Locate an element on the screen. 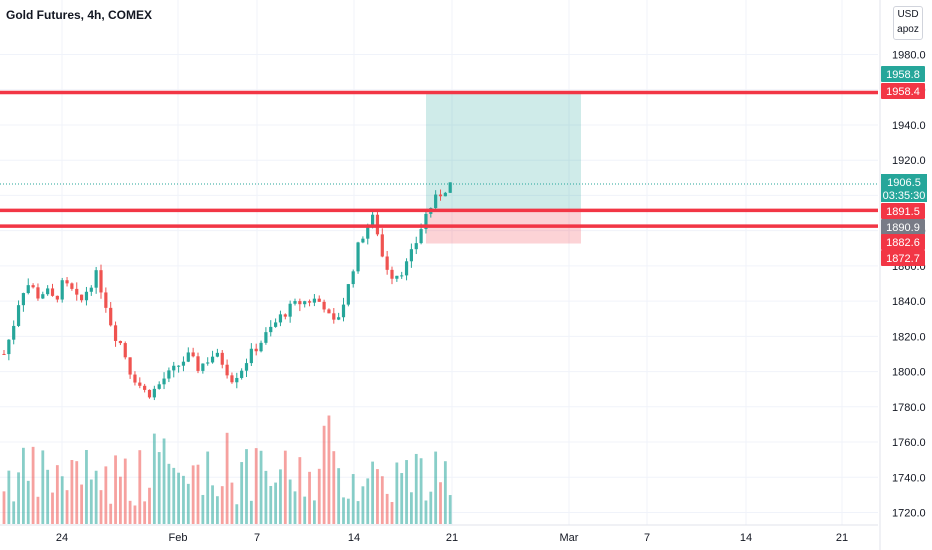 The image size is (932, 550). position-zones is located at coordinates (503, 168).